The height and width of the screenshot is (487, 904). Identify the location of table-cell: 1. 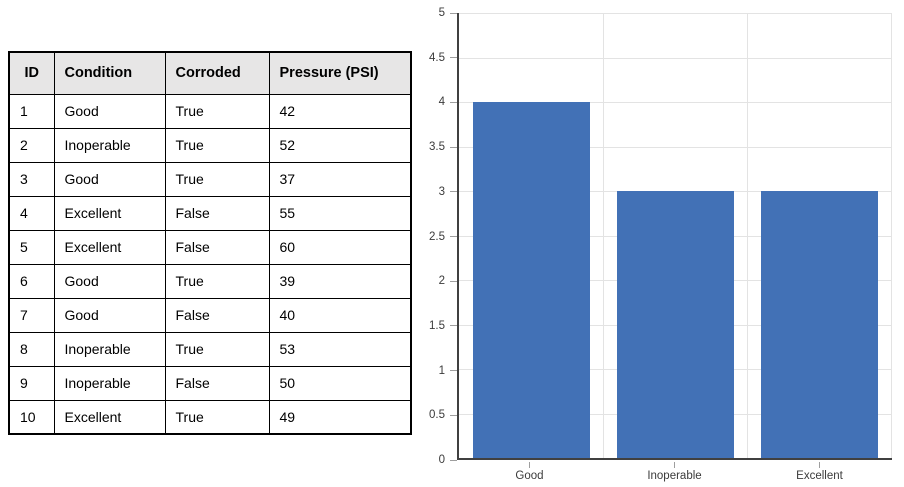
(31, 111).